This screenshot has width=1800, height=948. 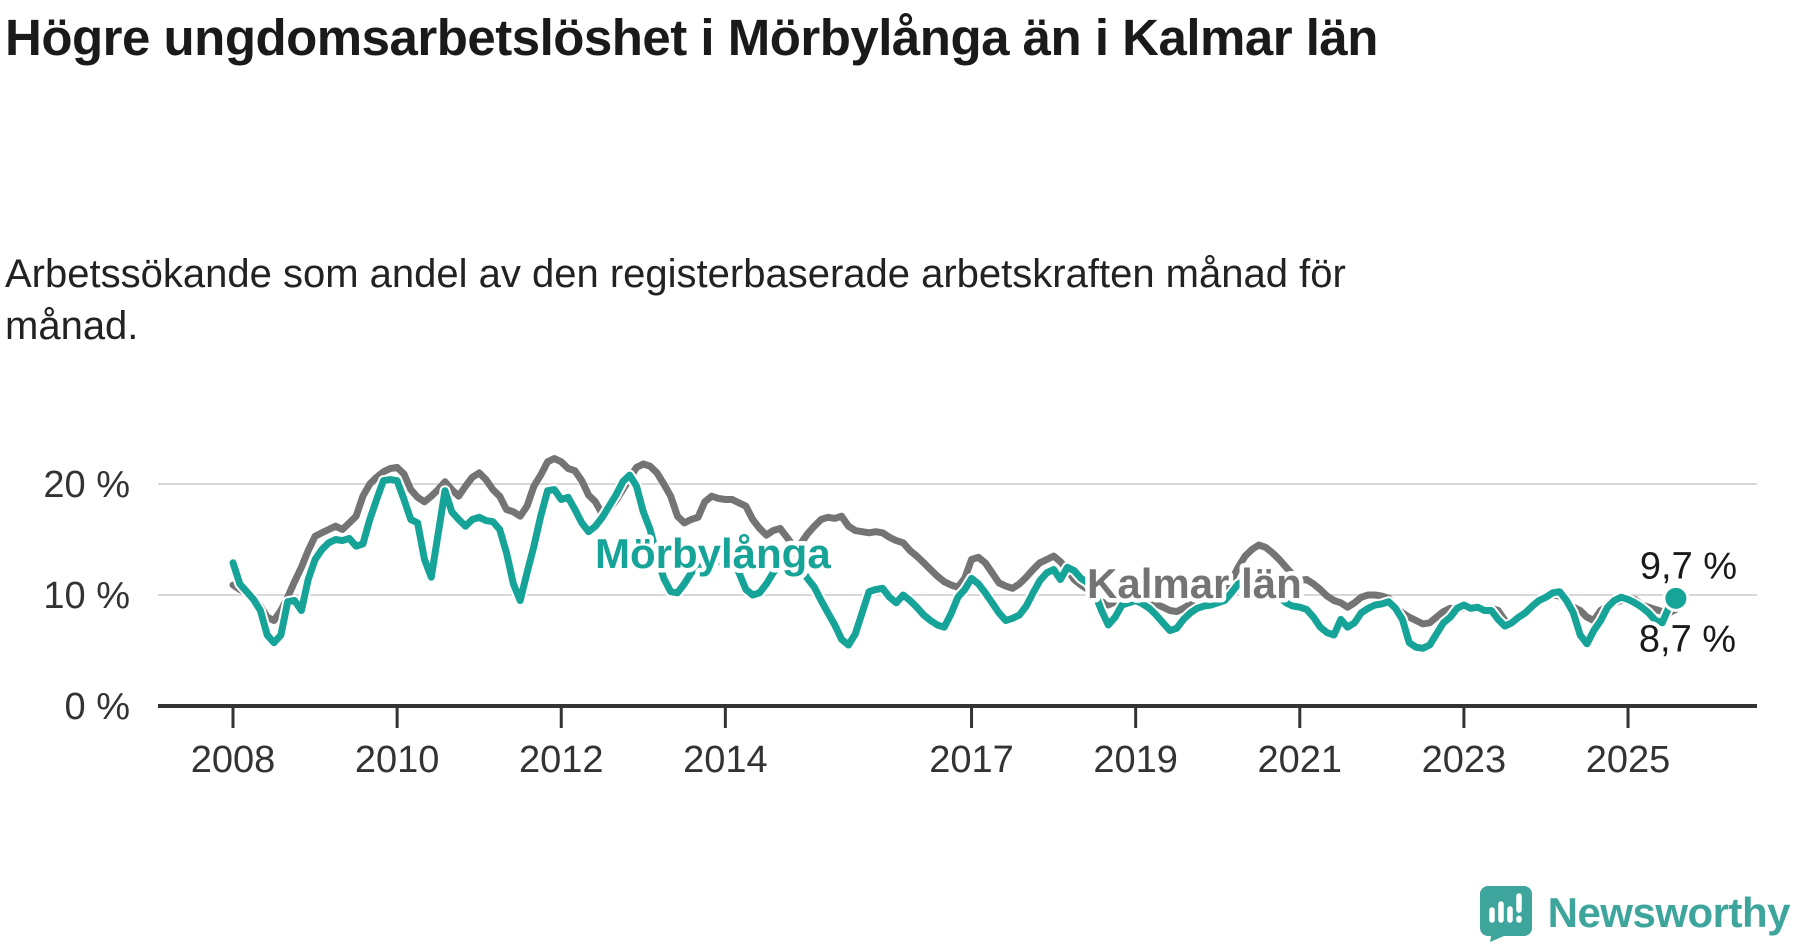 I want to click on x-tick-label: 2008, so click(x=233, y=760).